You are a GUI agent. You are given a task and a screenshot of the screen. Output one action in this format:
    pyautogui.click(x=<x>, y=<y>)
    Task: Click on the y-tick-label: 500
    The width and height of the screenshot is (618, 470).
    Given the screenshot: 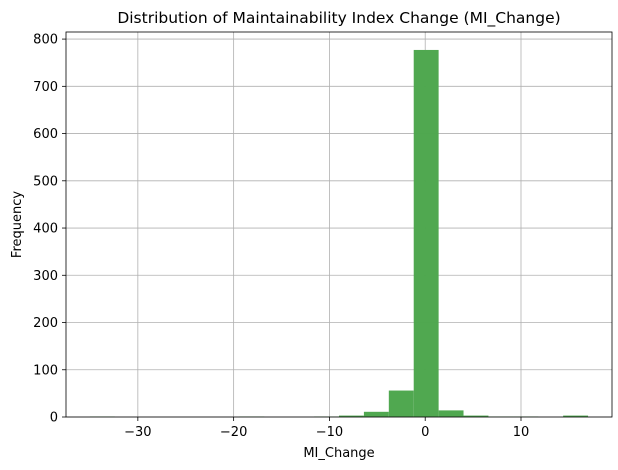 What is the action you would take?
    pyautogui.click(x=45, y=181)
    